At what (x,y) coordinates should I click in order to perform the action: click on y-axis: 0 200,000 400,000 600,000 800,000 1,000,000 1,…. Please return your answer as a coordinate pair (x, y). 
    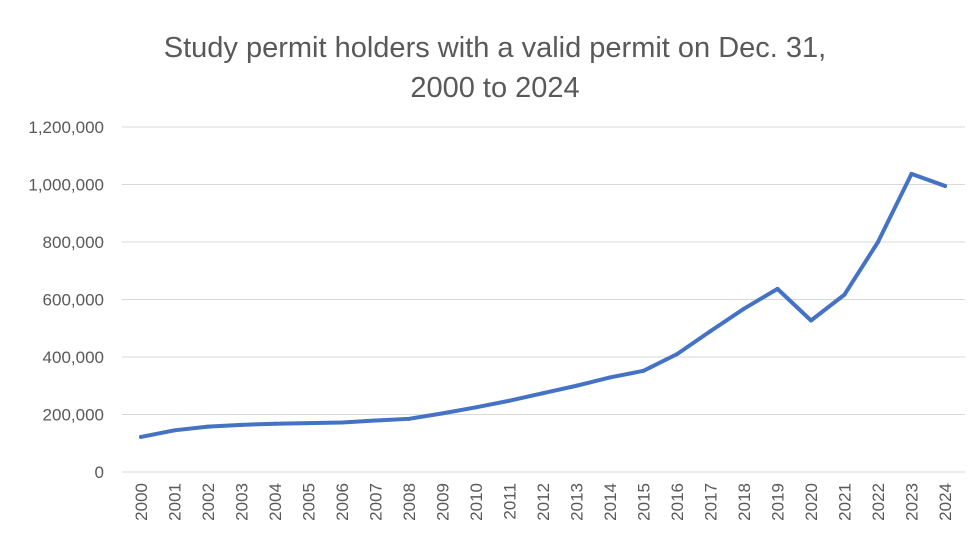
    Looking at the image, I should click on (66, 300).